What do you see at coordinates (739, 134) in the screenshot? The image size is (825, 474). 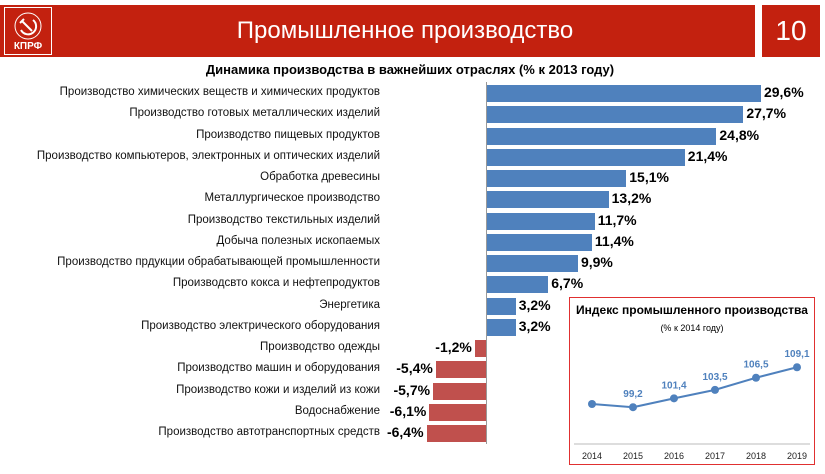 I see `data-label: 24,8%` at bounding box center [739, 134].